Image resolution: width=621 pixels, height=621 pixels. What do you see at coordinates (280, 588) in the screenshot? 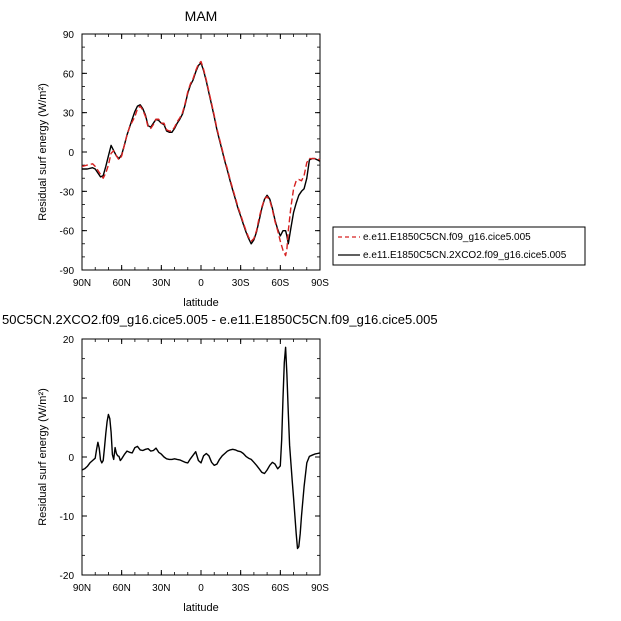
I see `bottom-chart-x-tick-label: 60S` at bounding box center [280, 588].